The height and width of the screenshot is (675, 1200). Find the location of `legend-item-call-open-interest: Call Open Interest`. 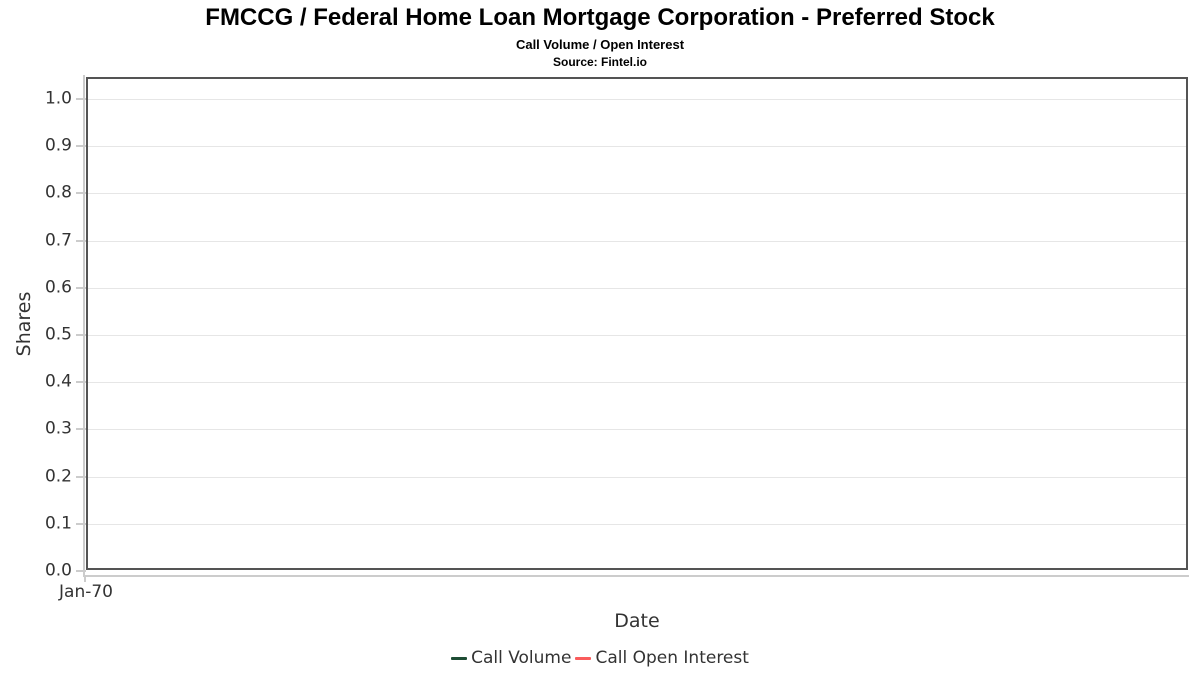

legend-item-call-open-interest: Call Open Interest is located at coordinates (662, 658).